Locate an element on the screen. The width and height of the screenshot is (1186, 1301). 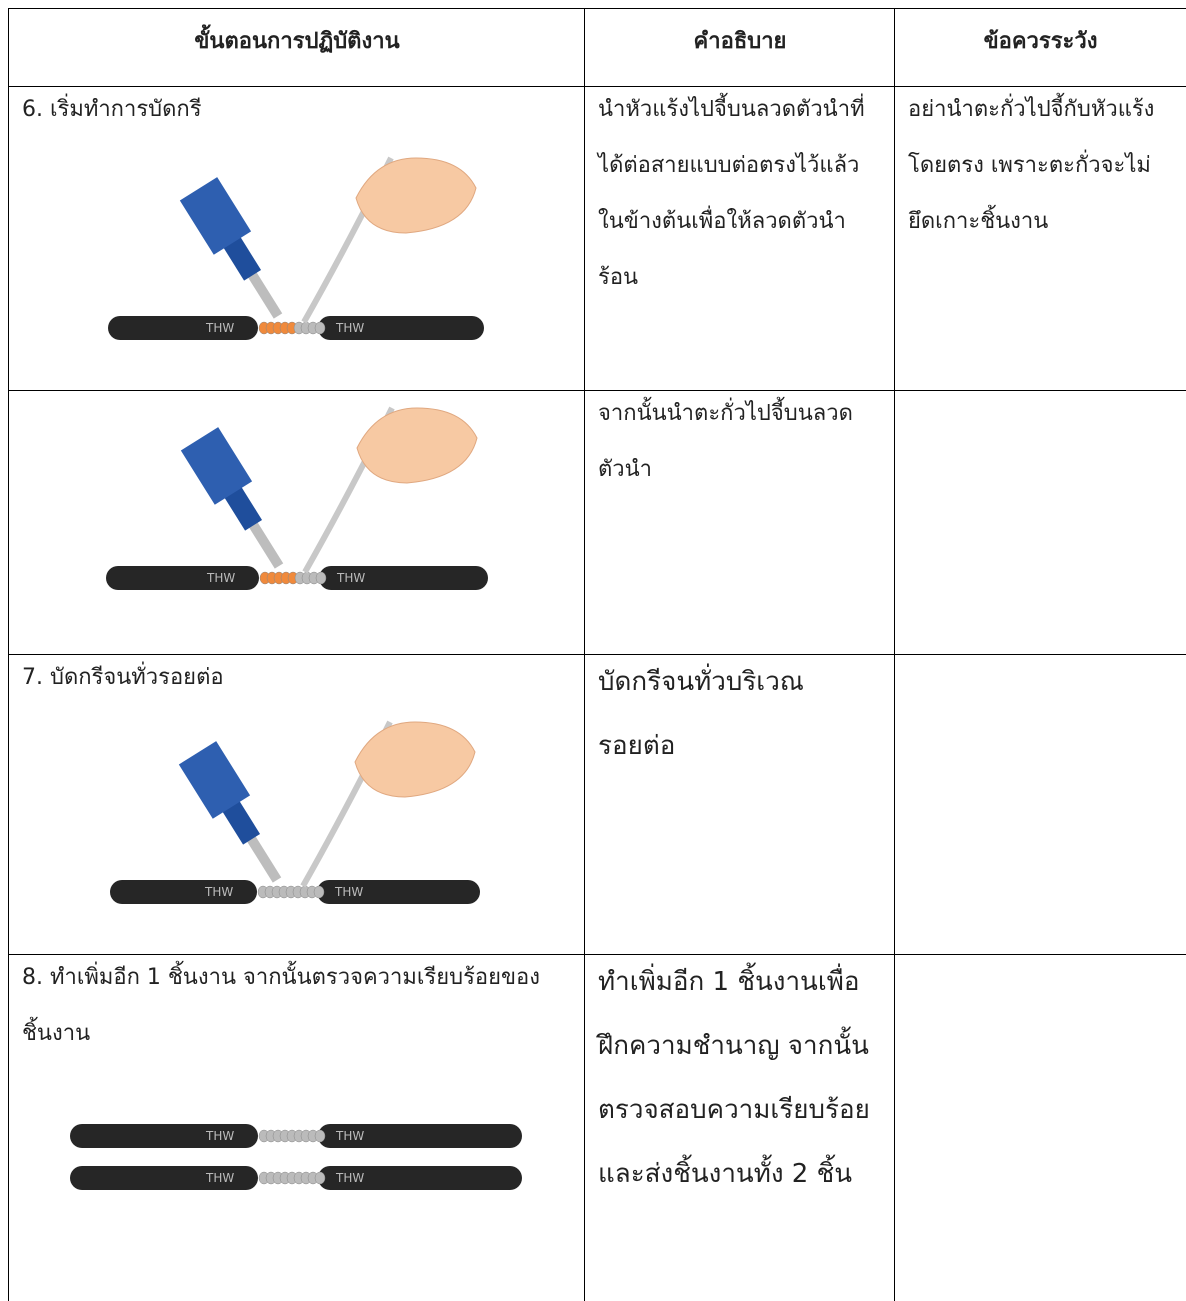
caution-line: โดยตรง เพราะตะกั่วจะไม่ is located at coordinates (1029, 165).